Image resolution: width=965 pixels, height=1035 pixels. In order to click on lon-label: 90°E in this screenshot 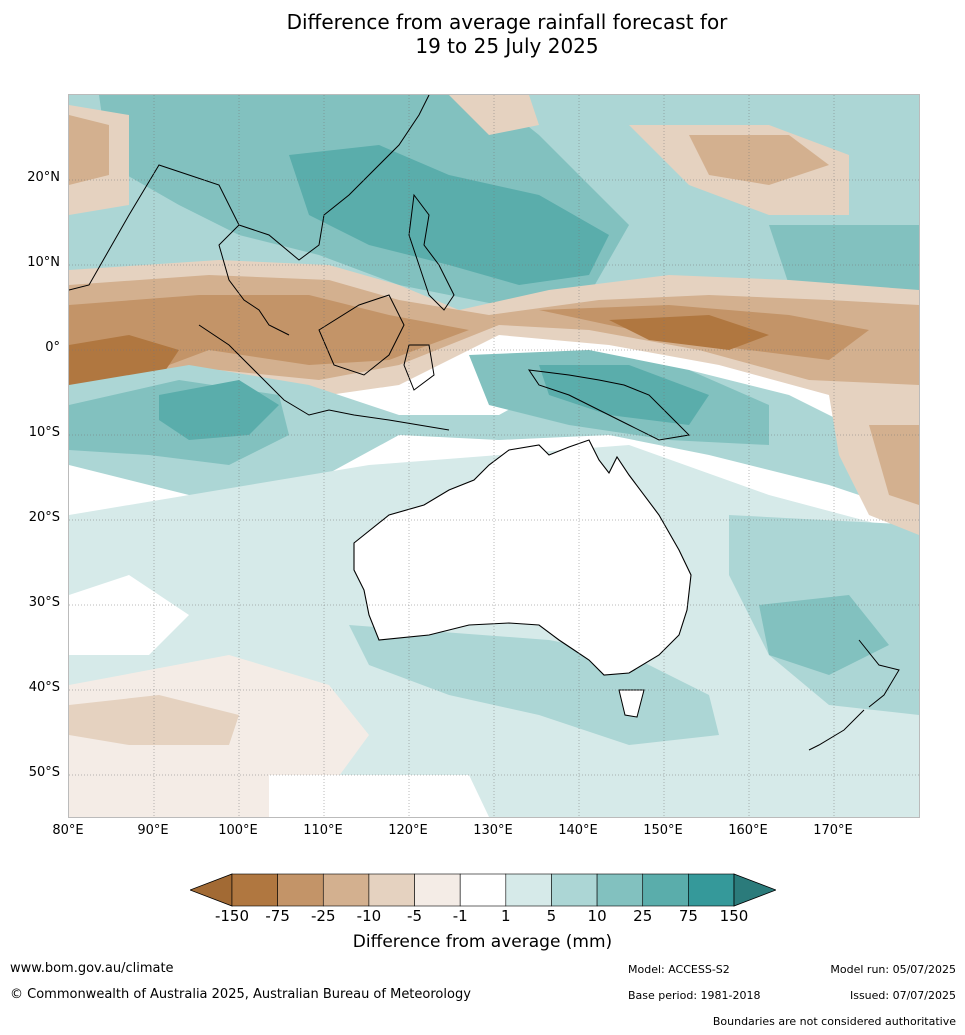, I will do `click(153, 830)`.